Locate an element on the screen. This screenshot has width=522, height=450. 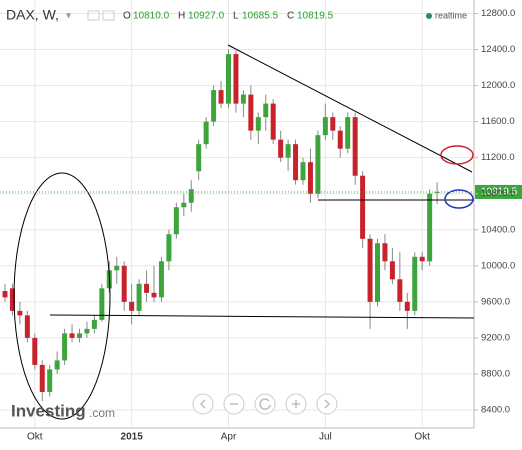
x-tick-label: 2015 is located at coordinates (132, 437).